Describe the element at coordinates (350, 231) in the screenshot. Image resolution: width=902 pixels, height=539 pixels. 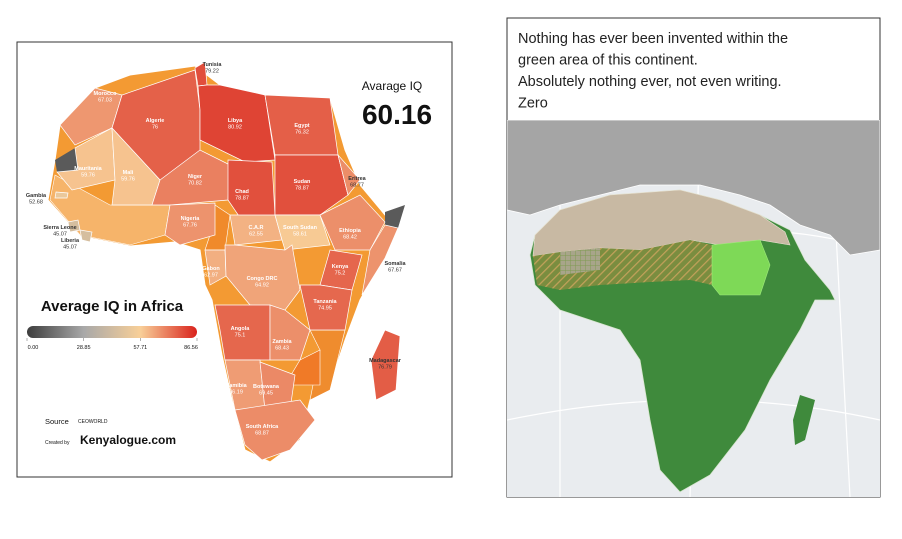
I see `country-name: Ethiopia` at that location.